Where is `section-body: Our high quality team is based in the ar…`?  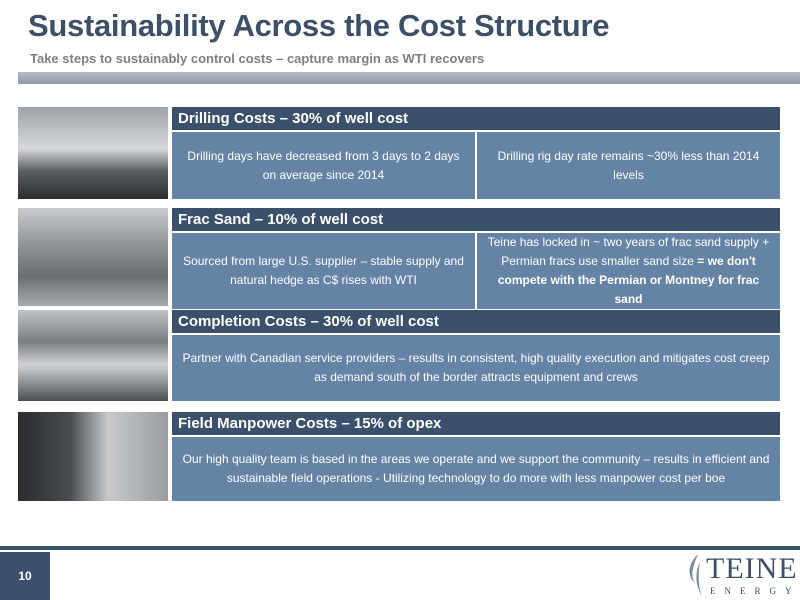 section-body: Our high quality team is based in the ar… is located at coordinates (476, 469).